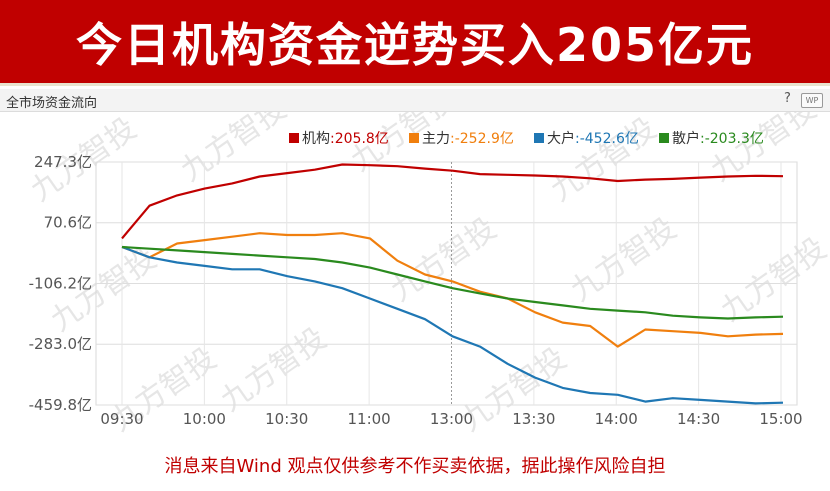 Image resolution: width=830 pixels, height=491 pixels. I want to click on legend-value: :205.8亿, so click(359, 139).